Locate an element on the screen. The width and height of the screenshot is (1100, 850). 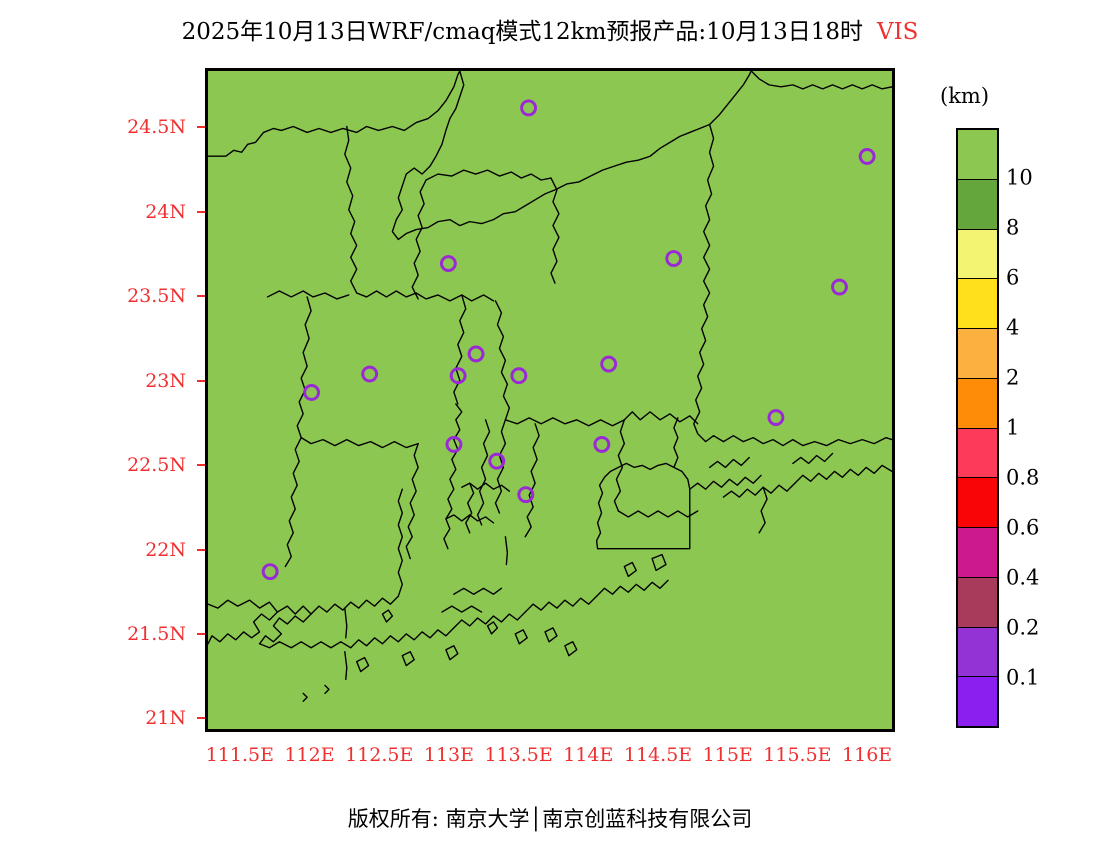
x-axis-tick-label: 116E is located at coordinates (867, 755).